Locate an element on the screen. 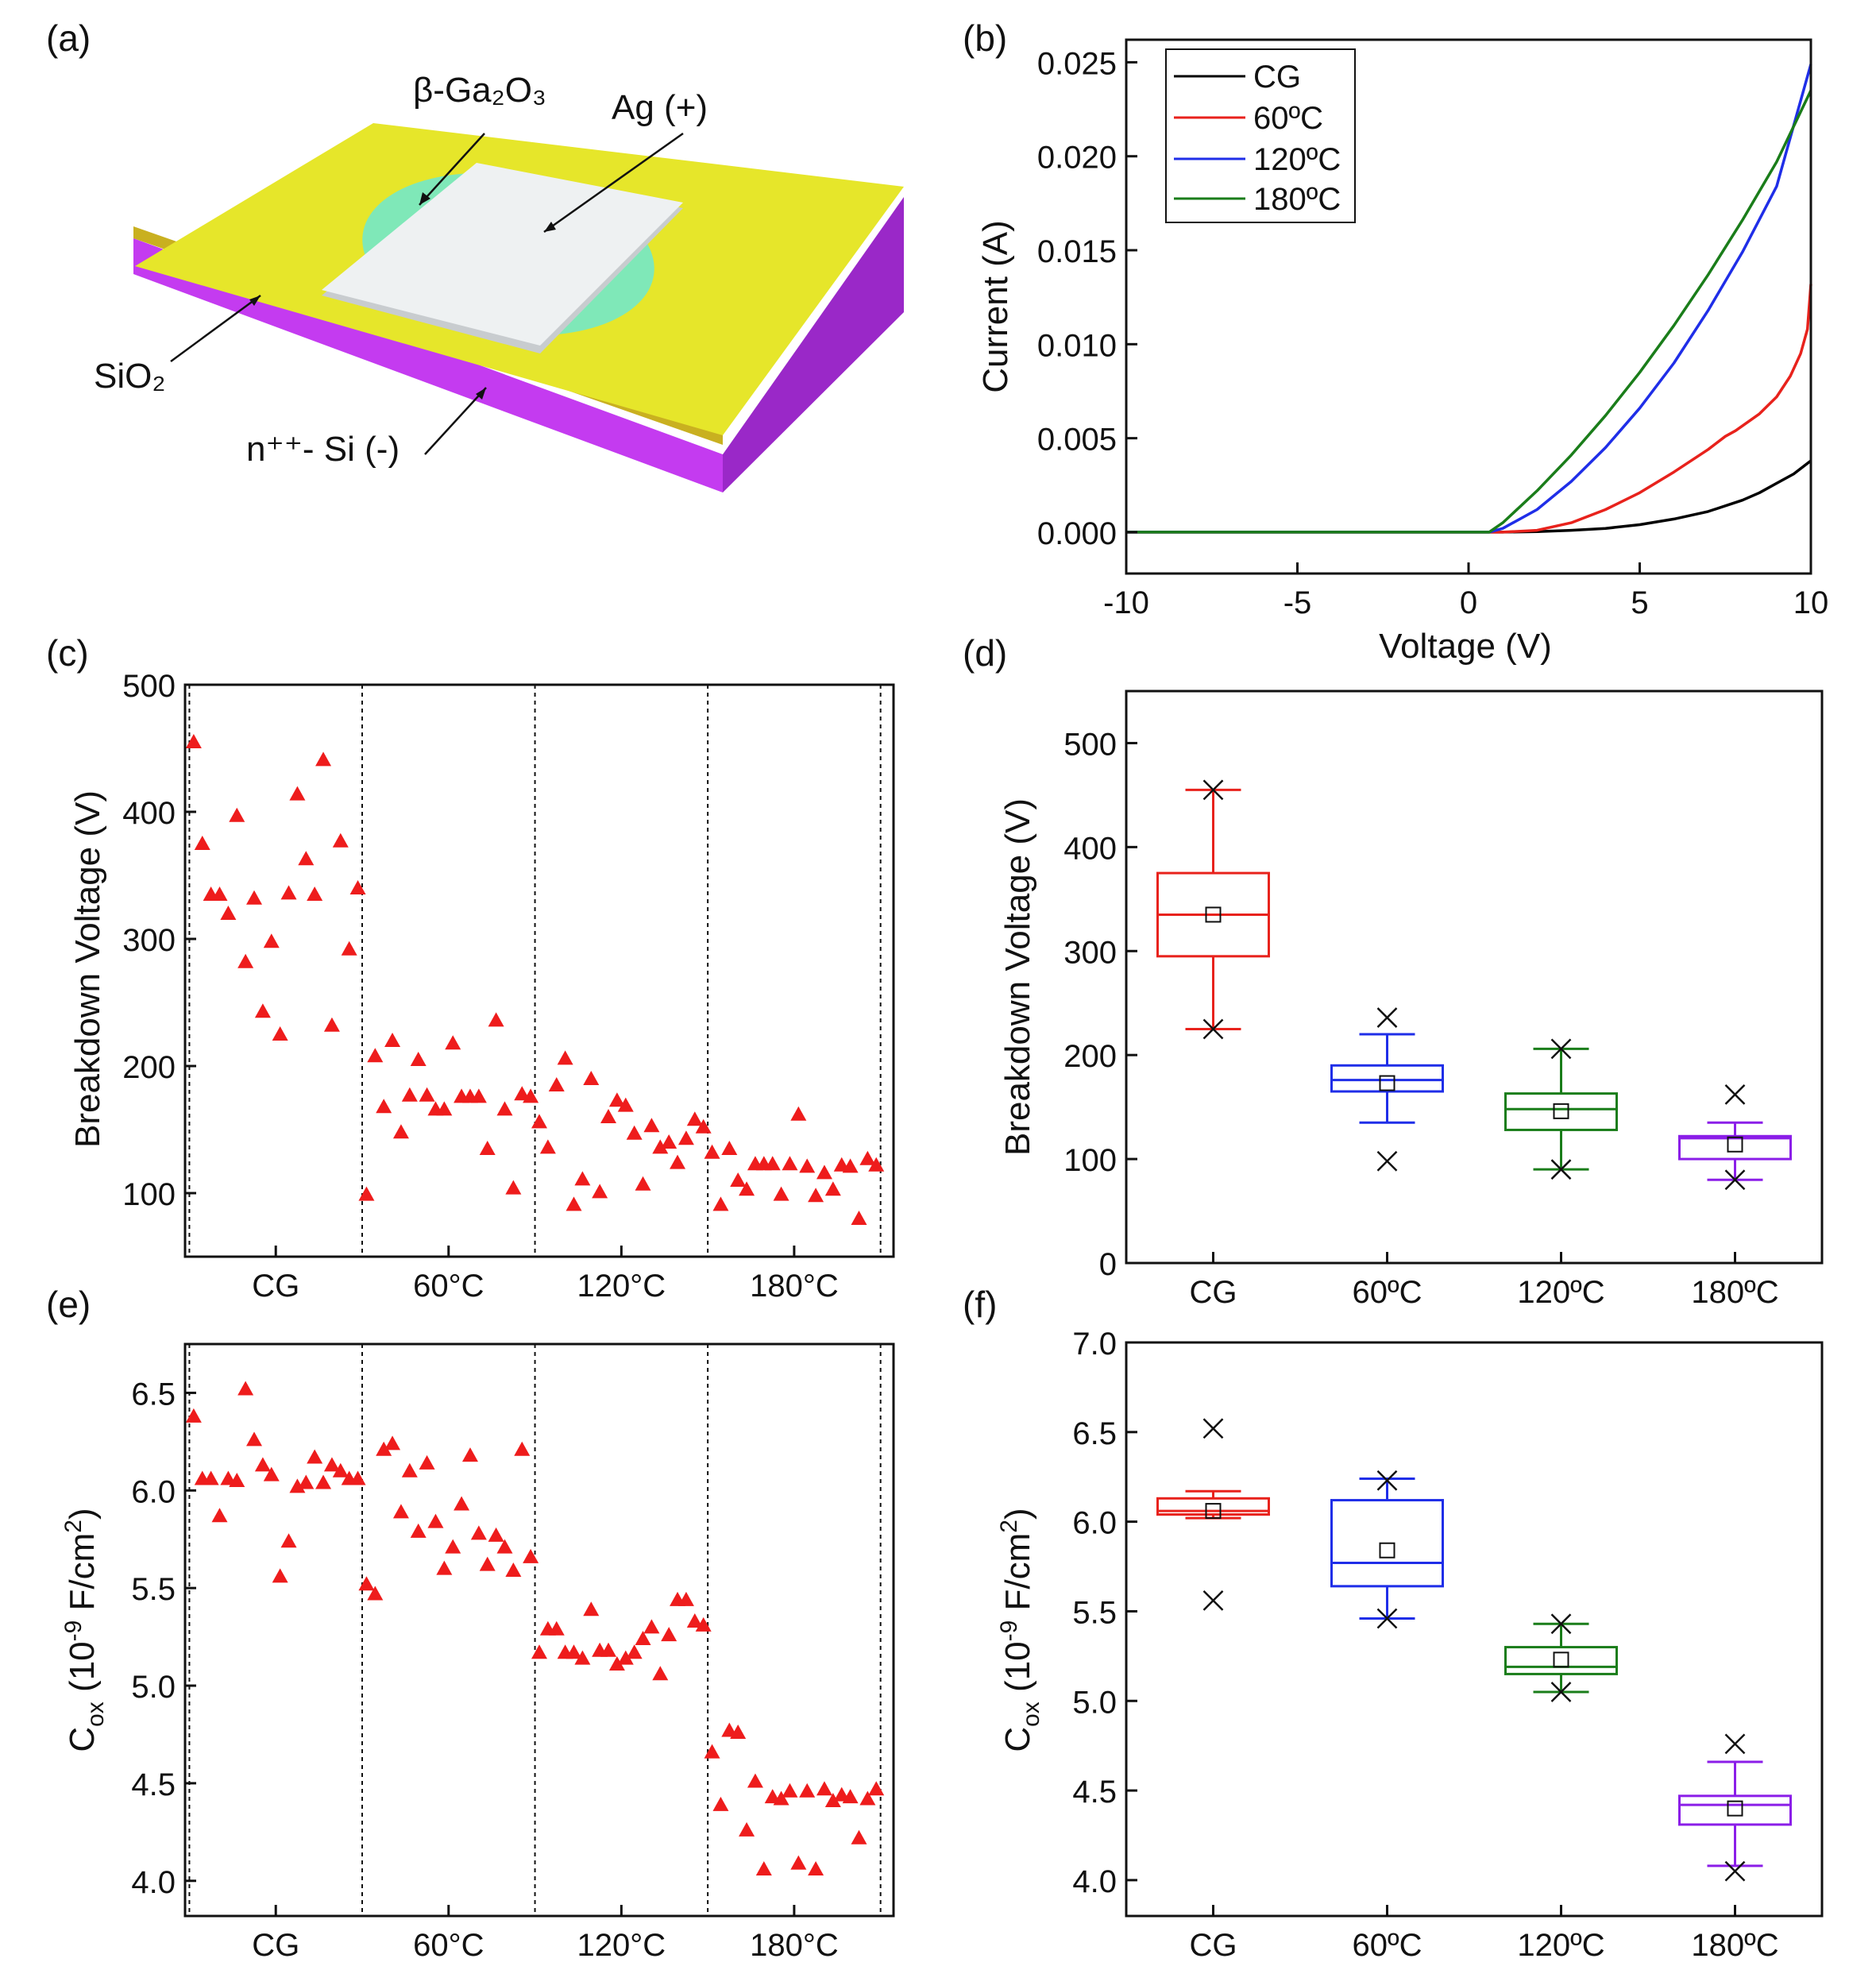 This screenshot has width=1876, height=1970. category-label: 180ºC is located at coordinates (1734, 1292).